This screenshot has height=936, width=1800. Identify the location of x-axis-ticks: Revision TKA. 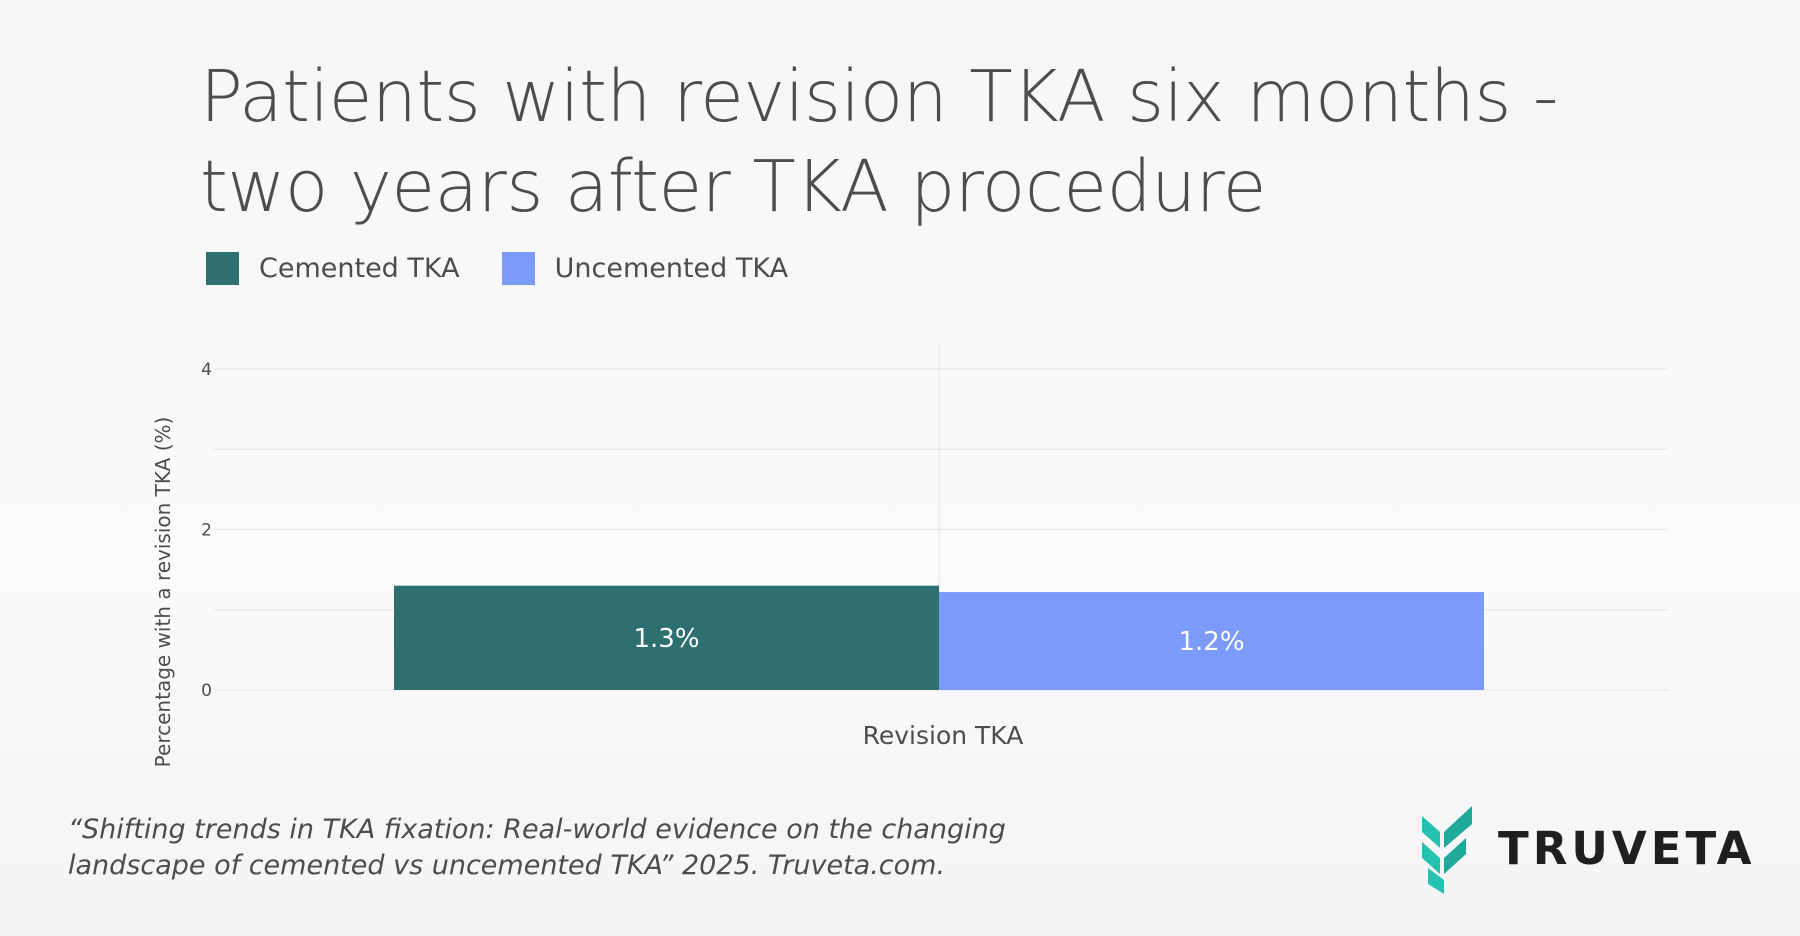
(943, 735).